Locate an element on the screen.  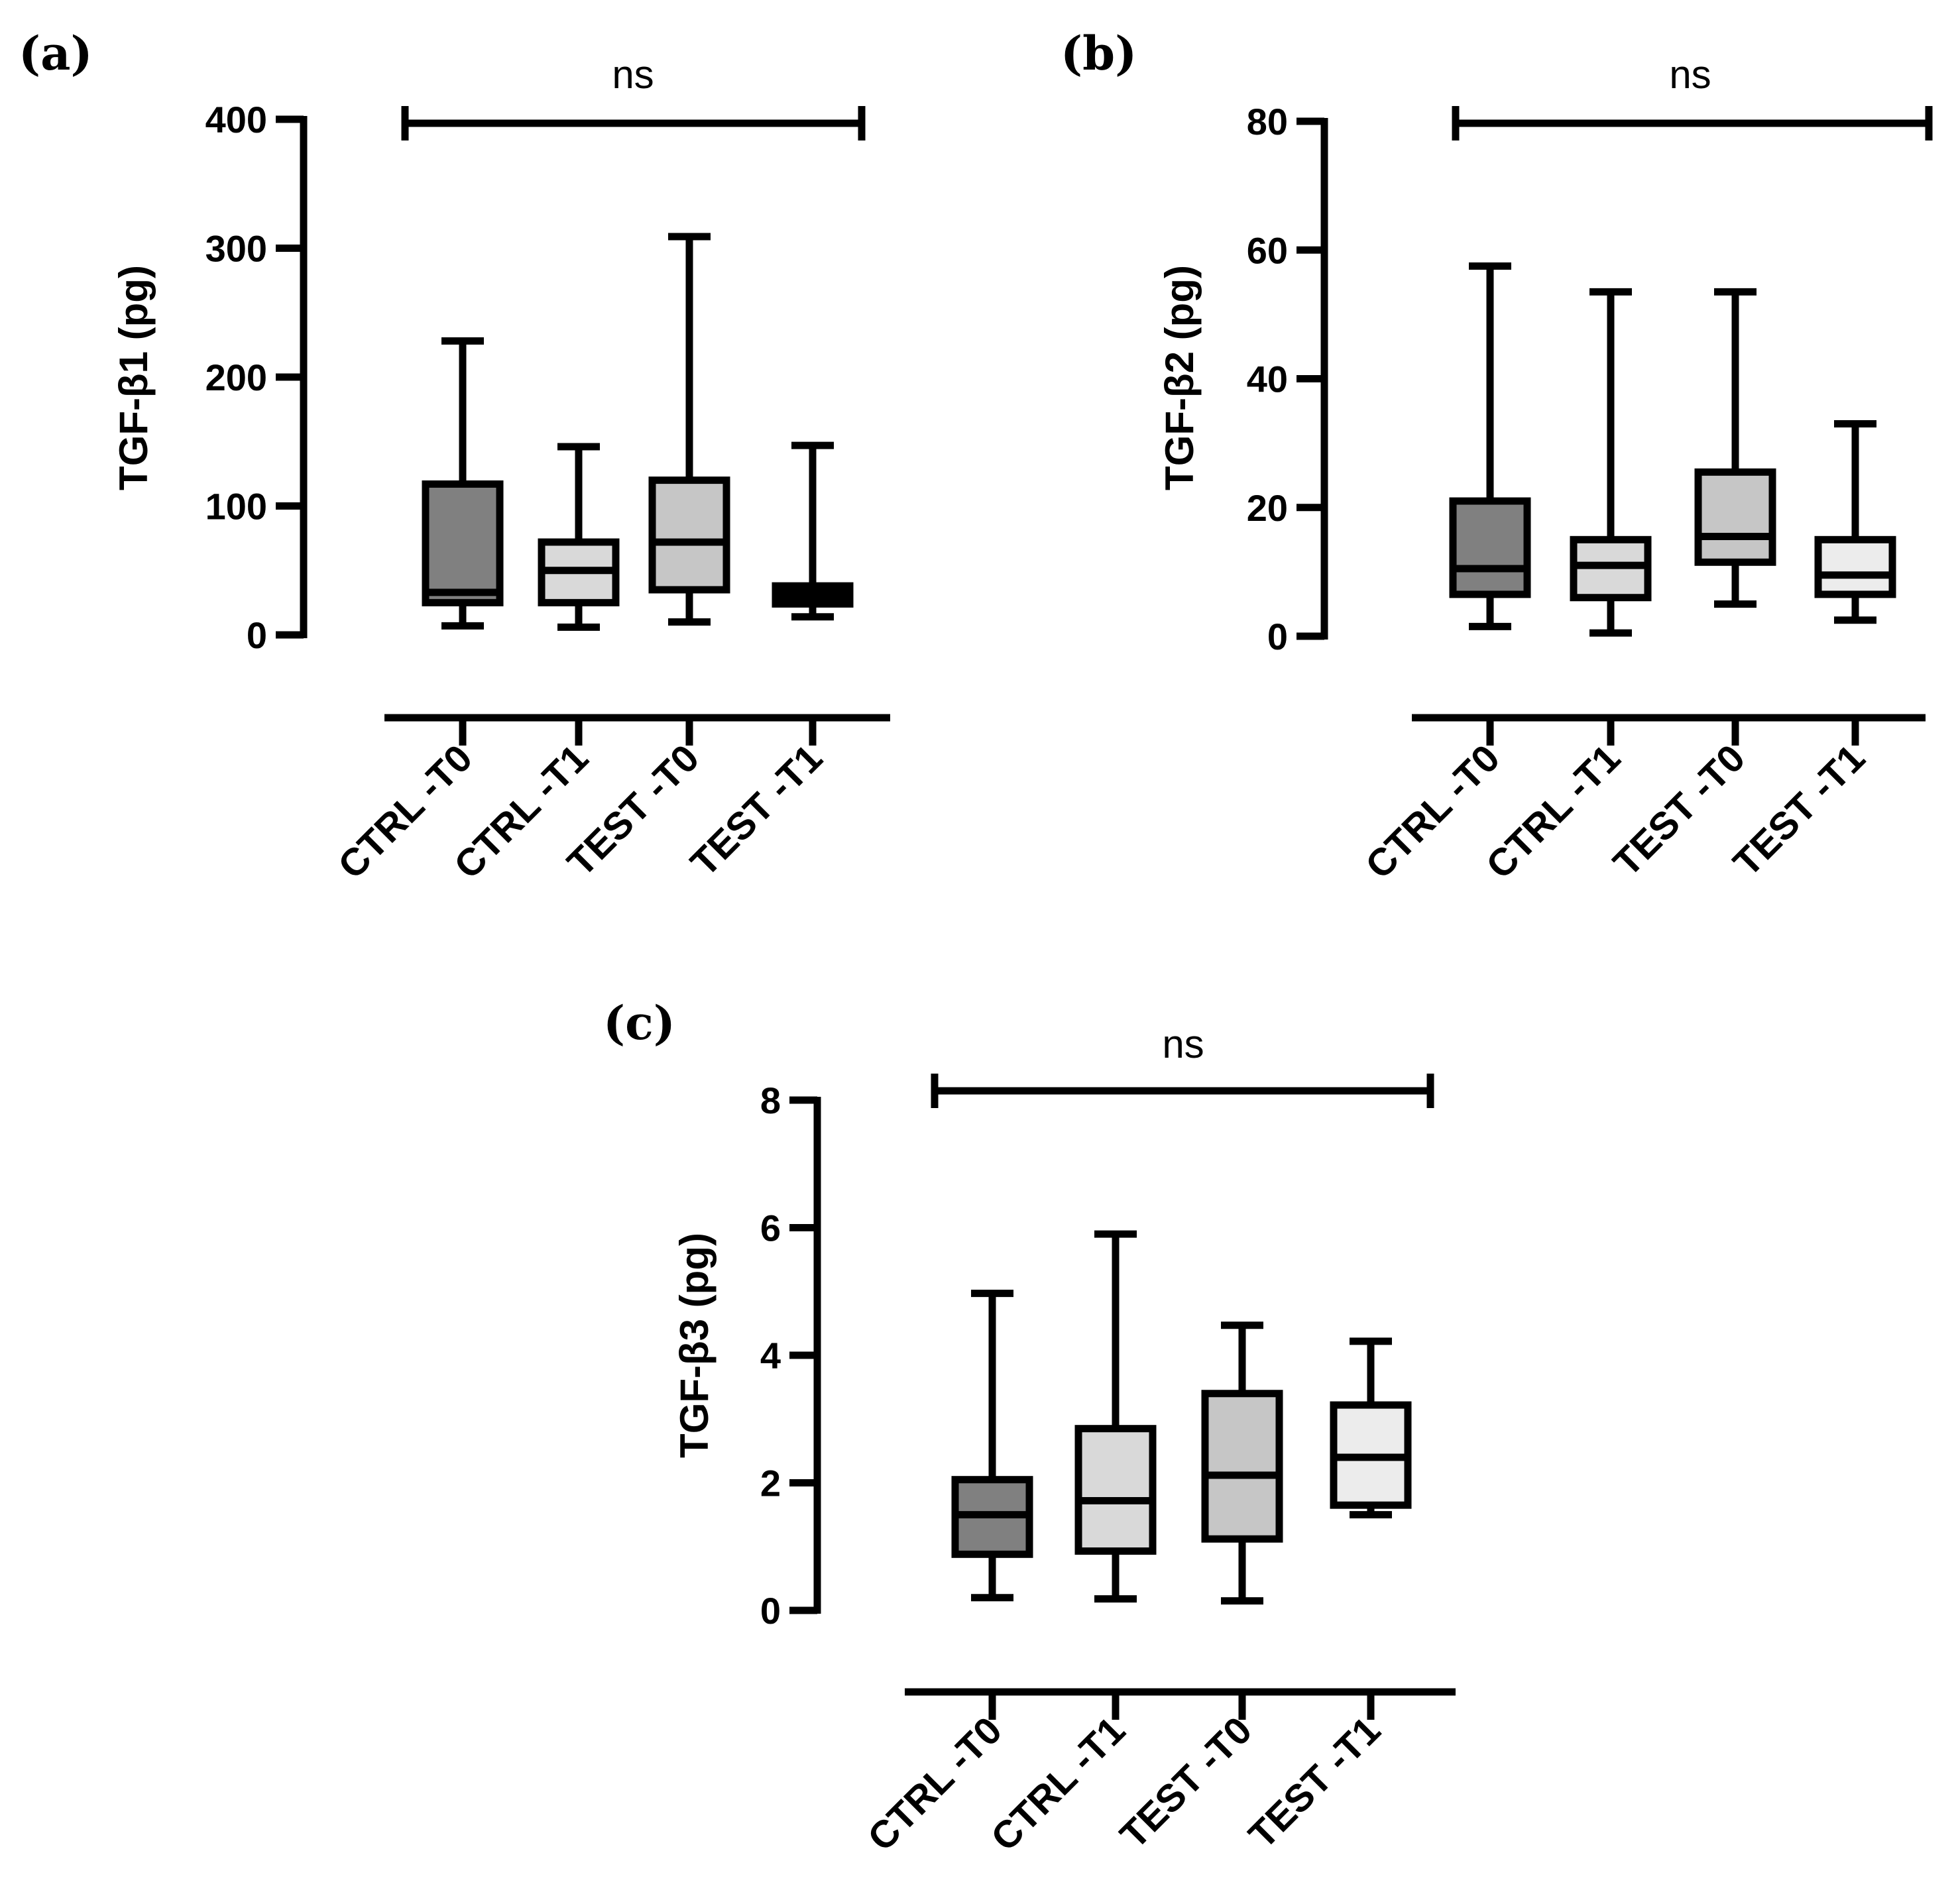
y-tick-label-c-4: 8 is located at coordinates (770, 1100).